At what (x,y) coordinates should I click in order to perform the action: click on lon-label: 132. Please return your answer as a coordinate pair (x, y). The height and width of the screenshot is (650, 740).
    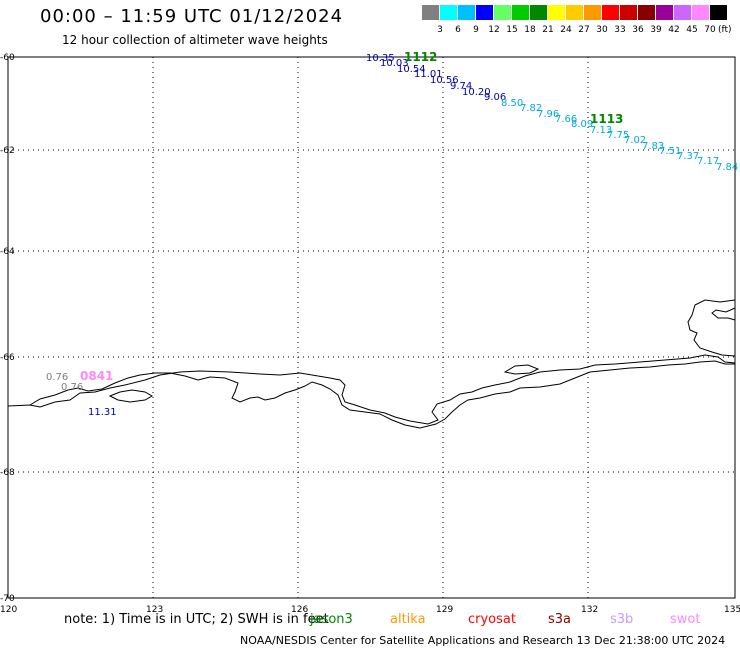
    Looking at the image, I should click on (589, 610).